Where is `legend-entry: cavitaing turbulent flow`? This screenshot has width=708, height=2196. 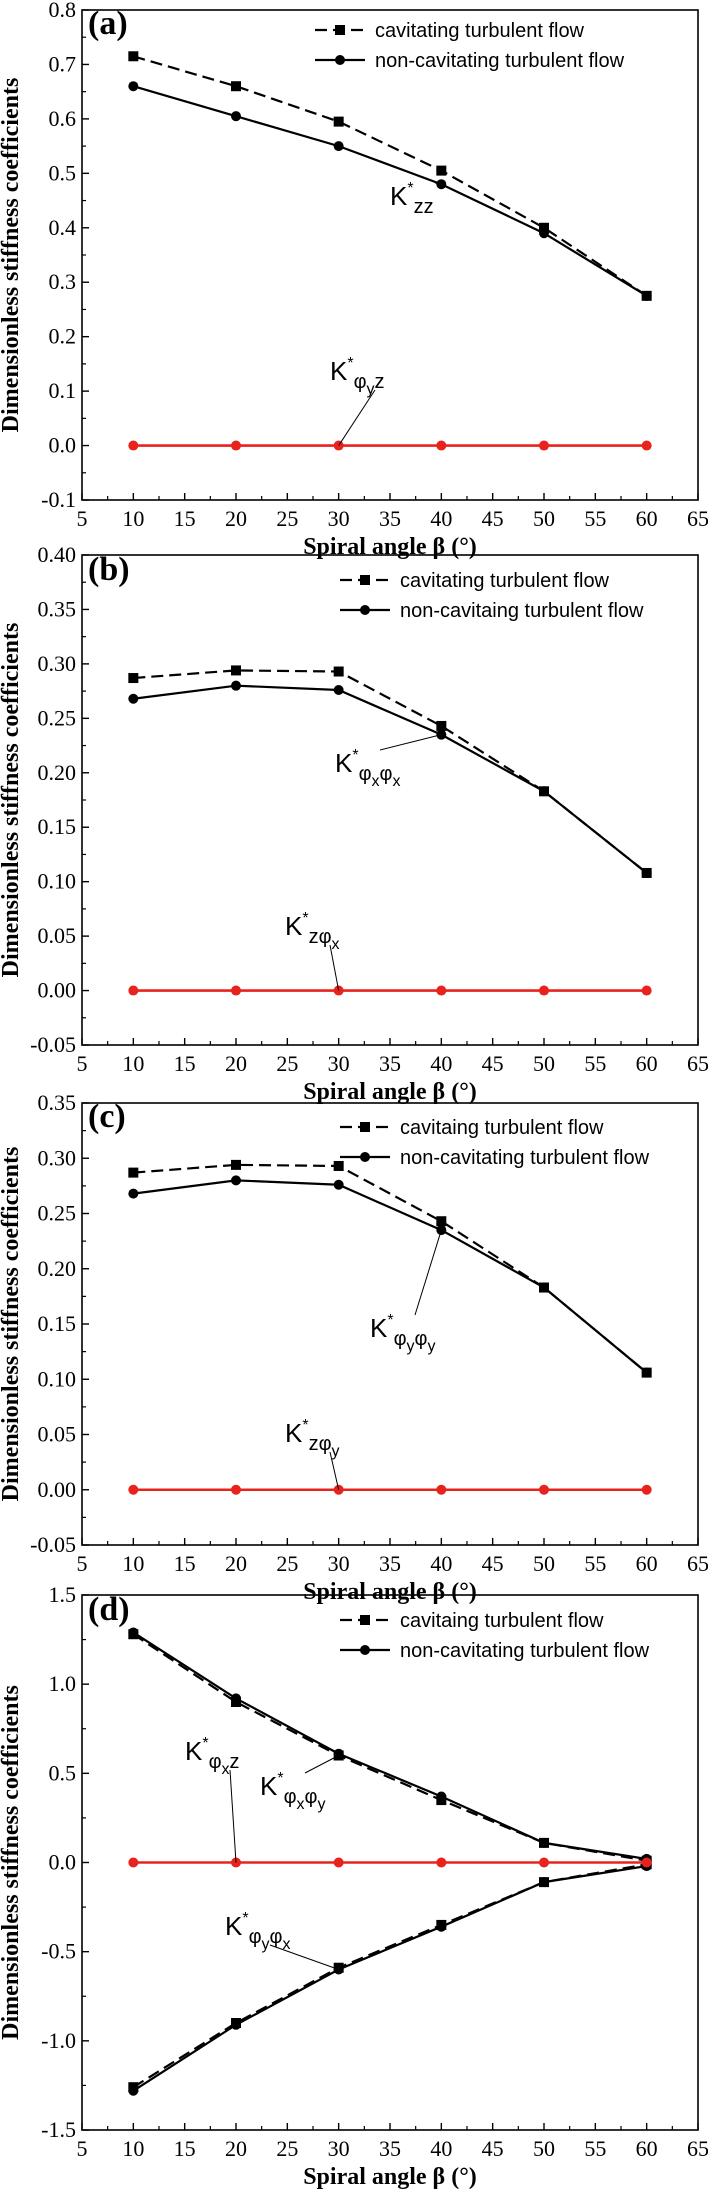 legend-entry: cavitaing turbulent flow is located at coordinates (502, 1128).